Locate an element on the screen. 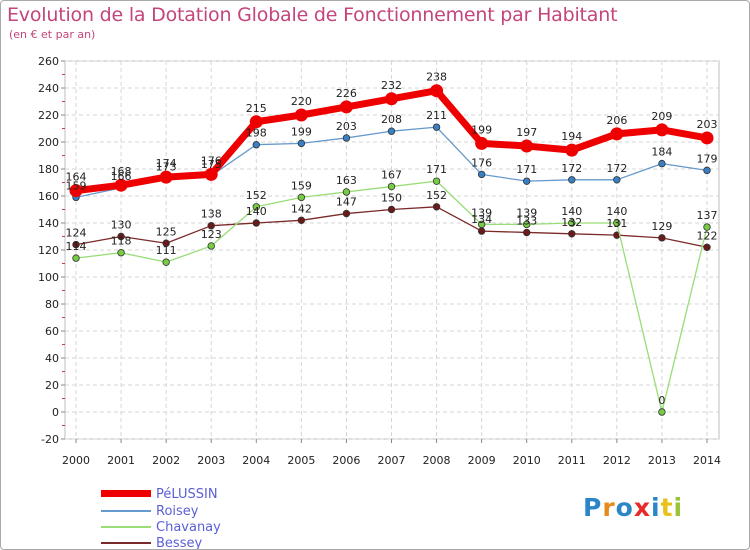  data-label: 150 is located at coordinates (391, 198).